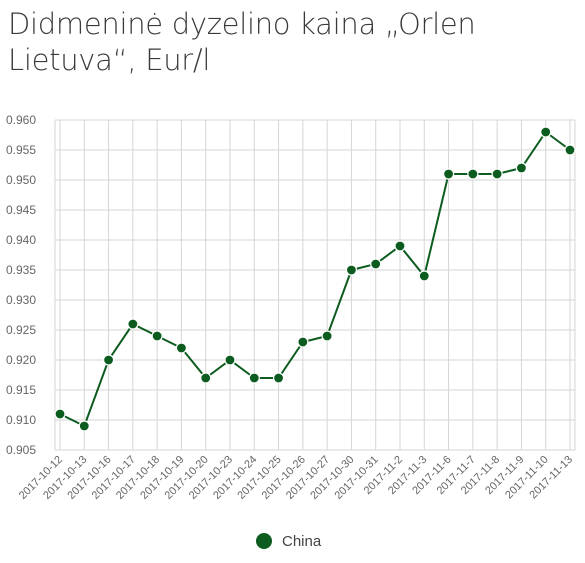 The image size is (585, 563). Describe the element at coordinates (21, 240) in the screenshot. I see `y-tick-label: 0.940` at that location.